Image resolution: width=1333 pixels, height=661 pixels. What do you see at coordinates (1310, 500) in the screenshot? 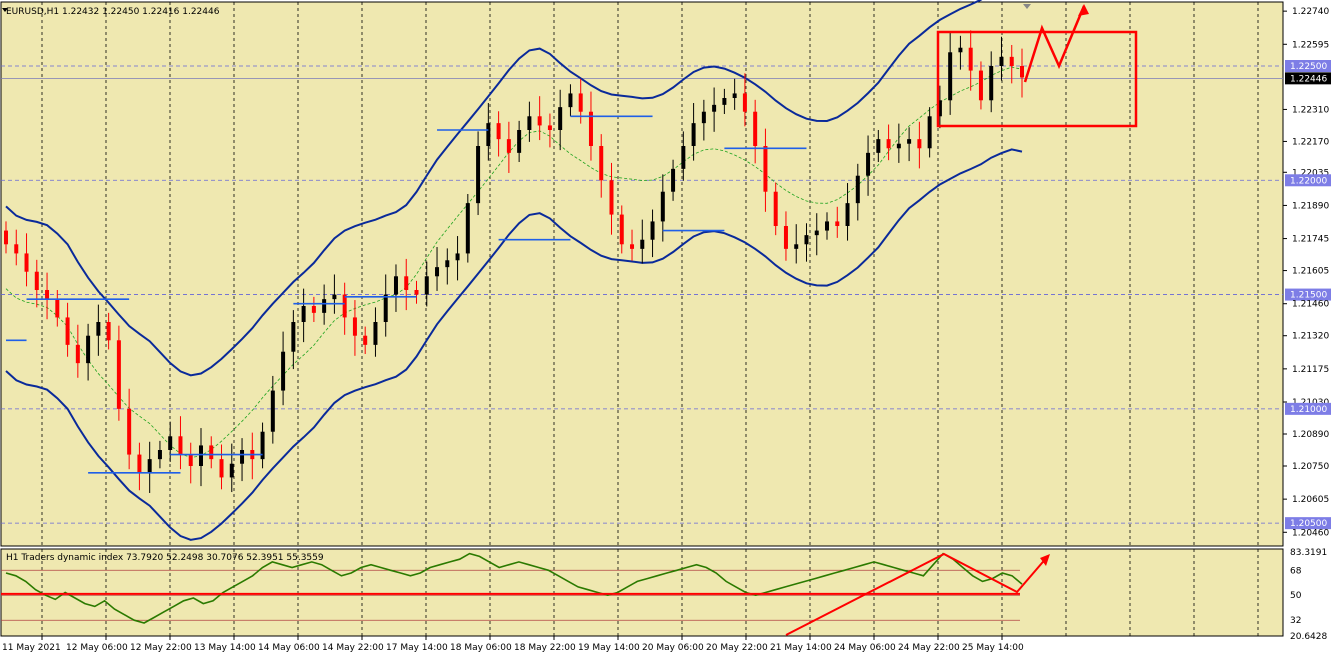
I see `price-tick-label: 1.20605` at bounding box center [1310, 500].